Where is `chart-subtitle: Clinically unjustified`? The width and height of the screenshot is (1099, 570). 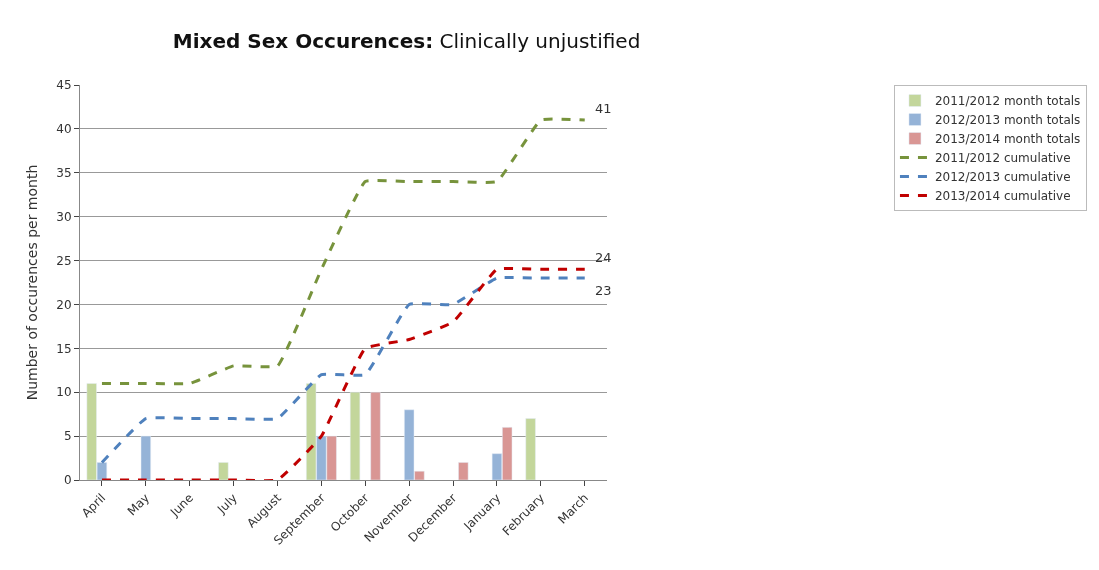 chart-subtitle: Clinically unjustified is located at coordinates (540, 41).